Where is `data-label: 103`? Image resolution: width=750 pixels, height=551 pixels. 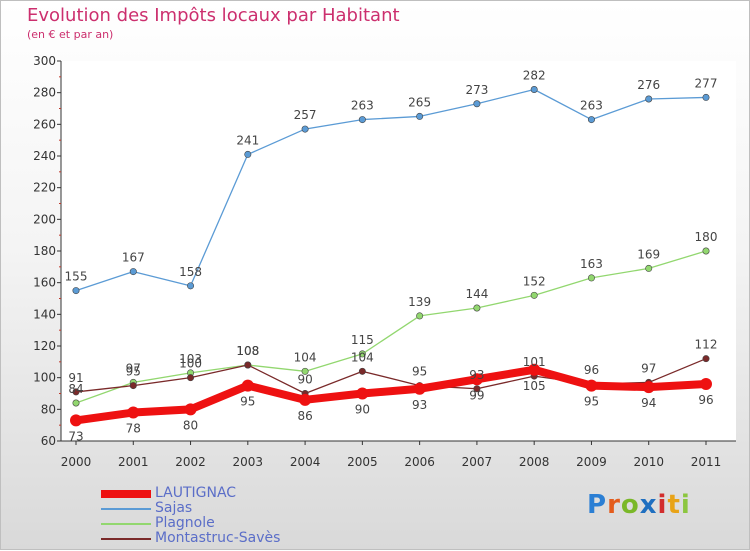
data-label: 103 is located at coordinates (190, 359).